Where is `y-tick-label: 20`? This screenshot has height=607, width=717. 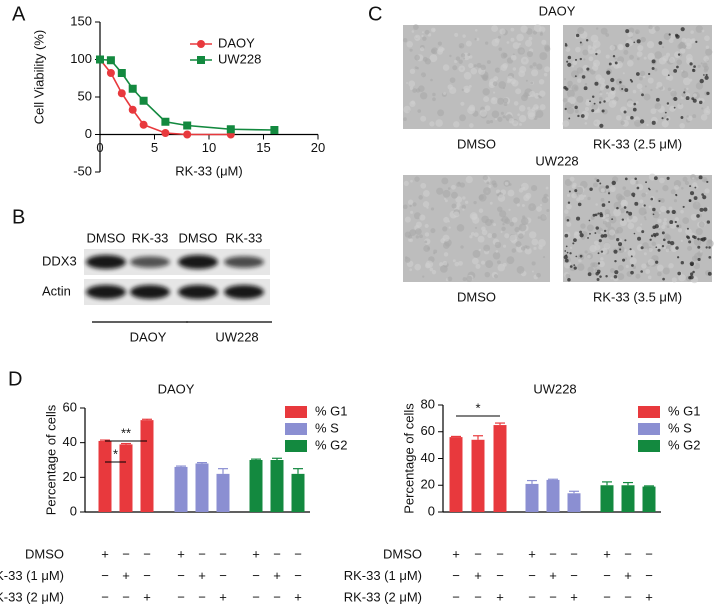 y-tick-label: 20 is located at coordinates (70, 476).